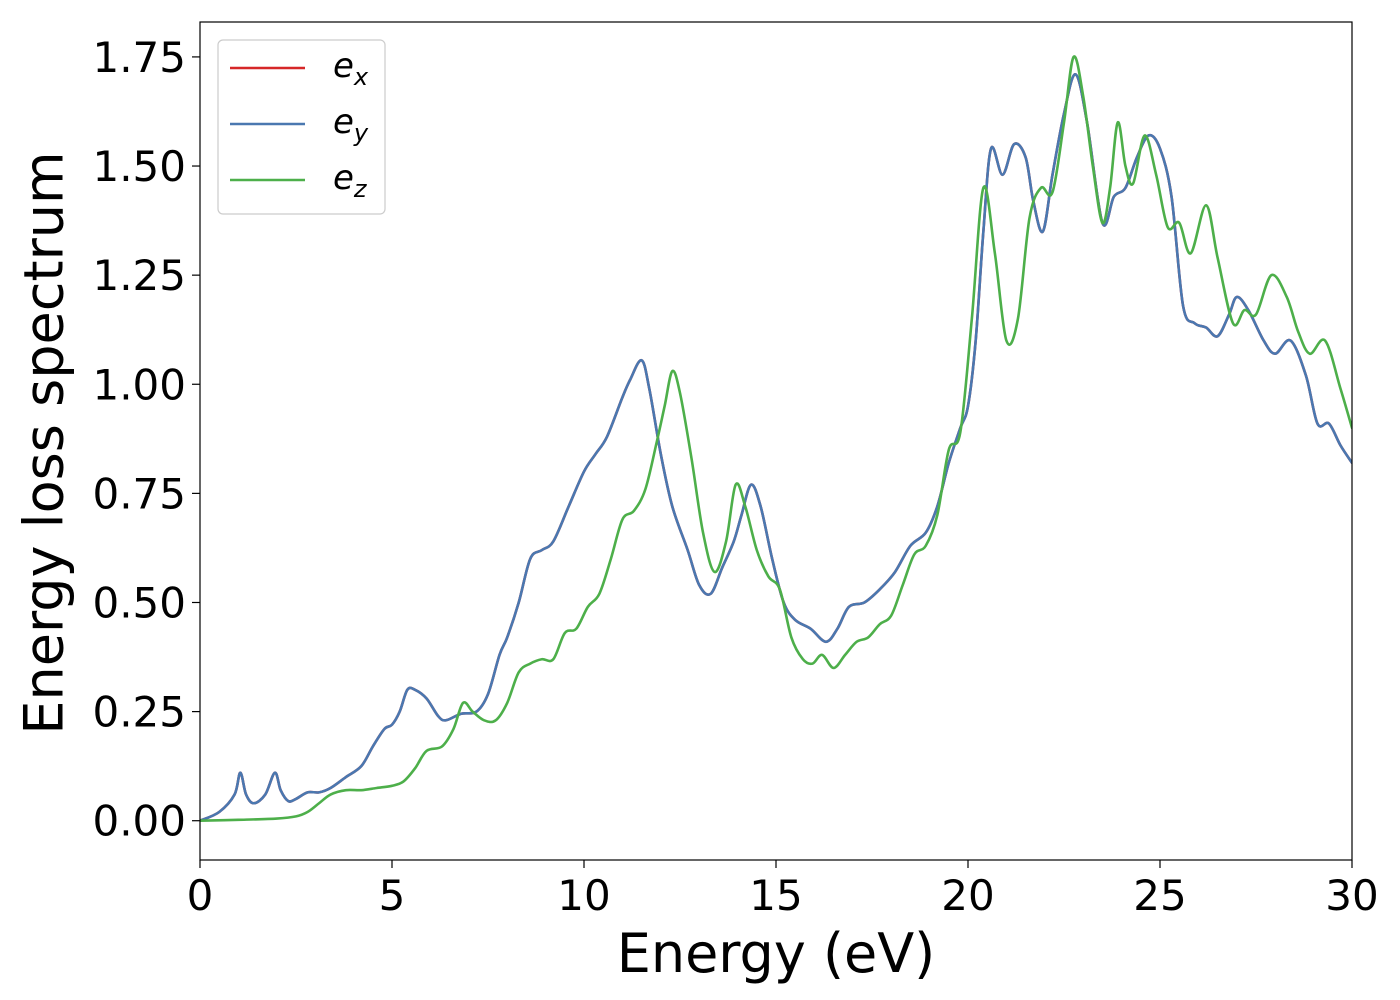  Describe the element at coordinates (139, 384) in the screenshot. I see `y-tick-label: 1.00` at that location.